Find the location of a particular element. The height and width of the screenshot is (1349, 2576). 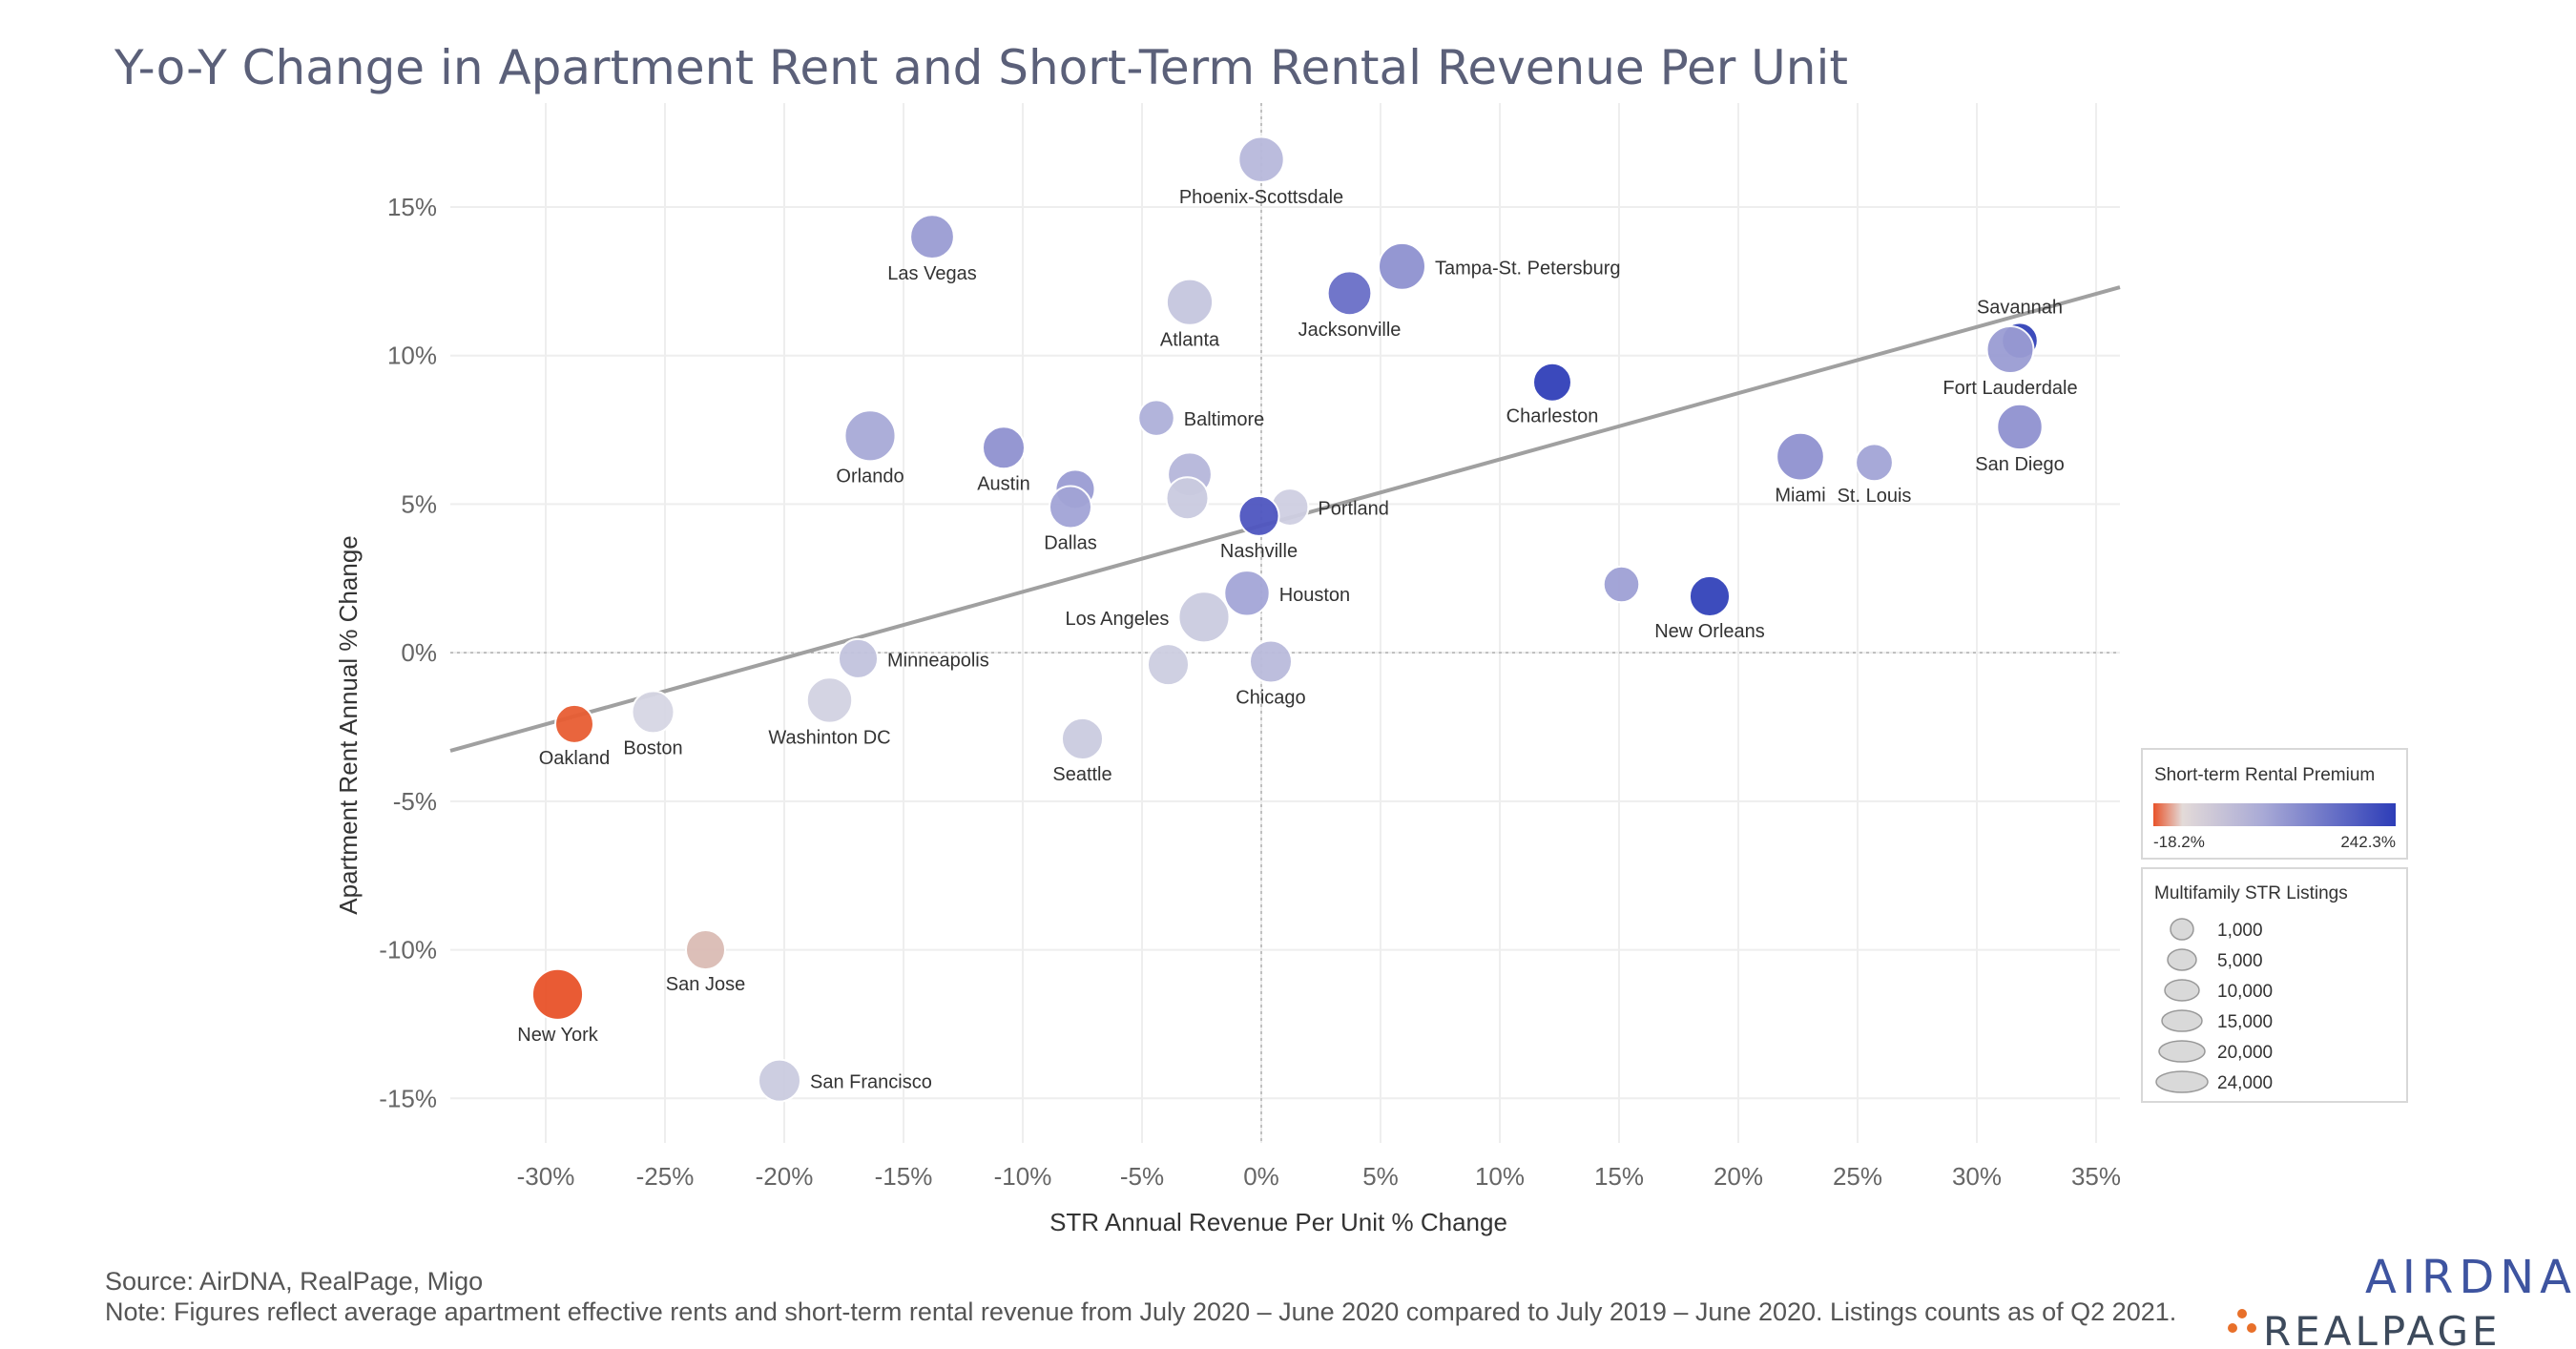

point-label: Nashville is located at coordinates (1259, 552).